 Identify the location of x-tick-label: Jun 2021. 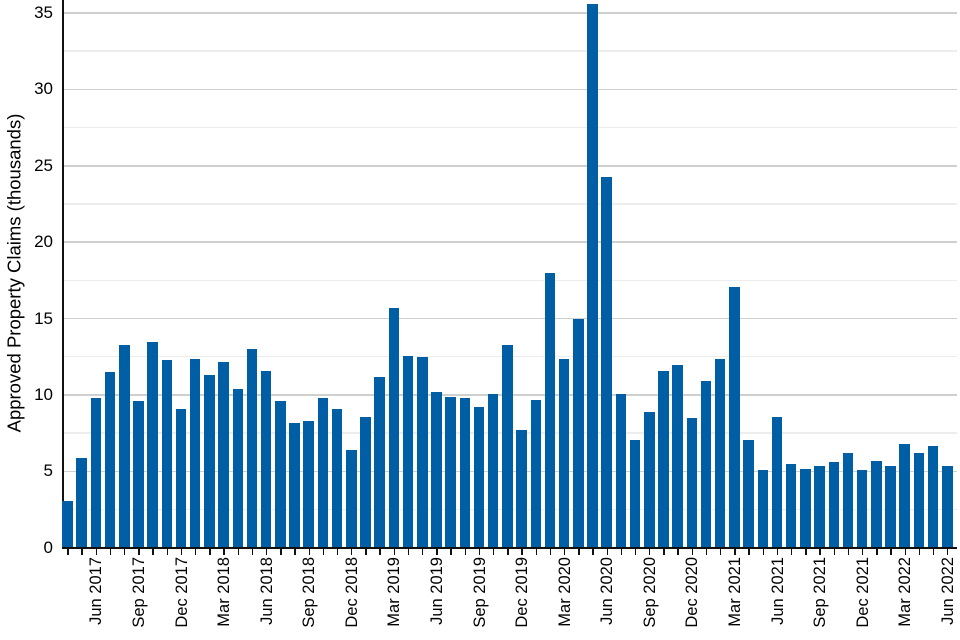
(777, 591).